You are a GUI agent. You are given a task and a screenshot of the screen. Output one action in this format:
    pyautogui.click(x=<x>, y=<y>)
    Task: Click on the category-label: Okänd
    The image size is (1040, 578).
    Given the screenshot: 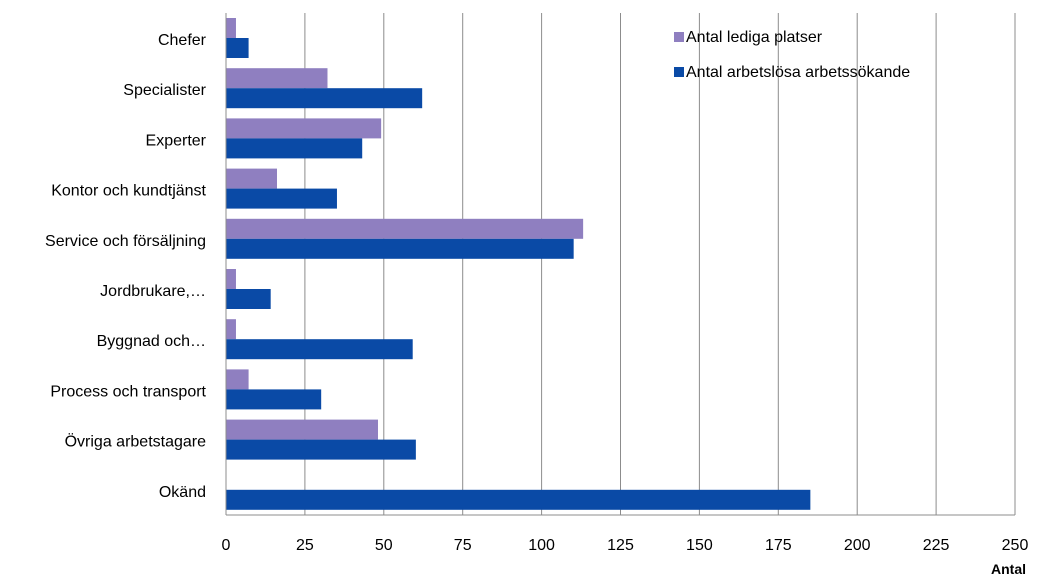 What is the action you would take?
    pyautogui.click(x=182, y=492)
    